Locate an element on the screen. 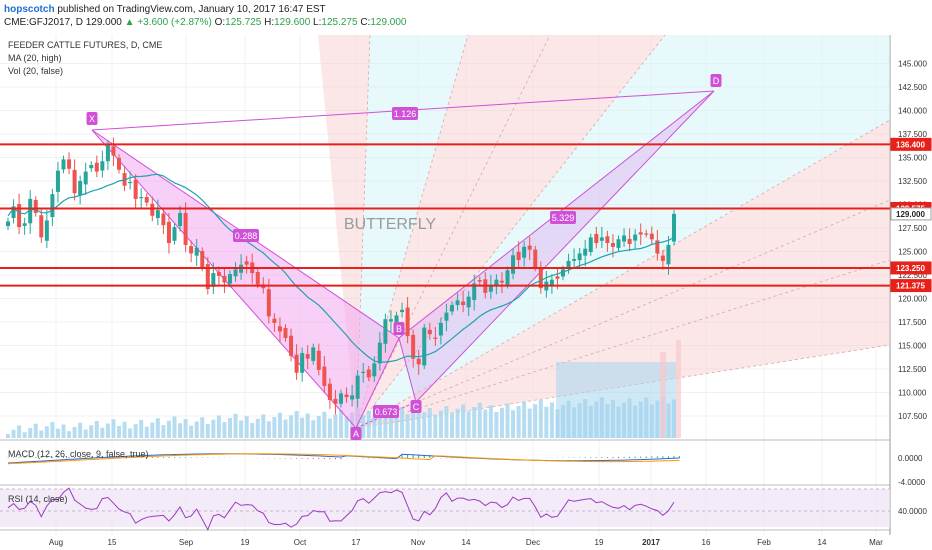 This screenshot has width=932, height=550. time-tick-label: 17 is located at coordinates (356, 542).